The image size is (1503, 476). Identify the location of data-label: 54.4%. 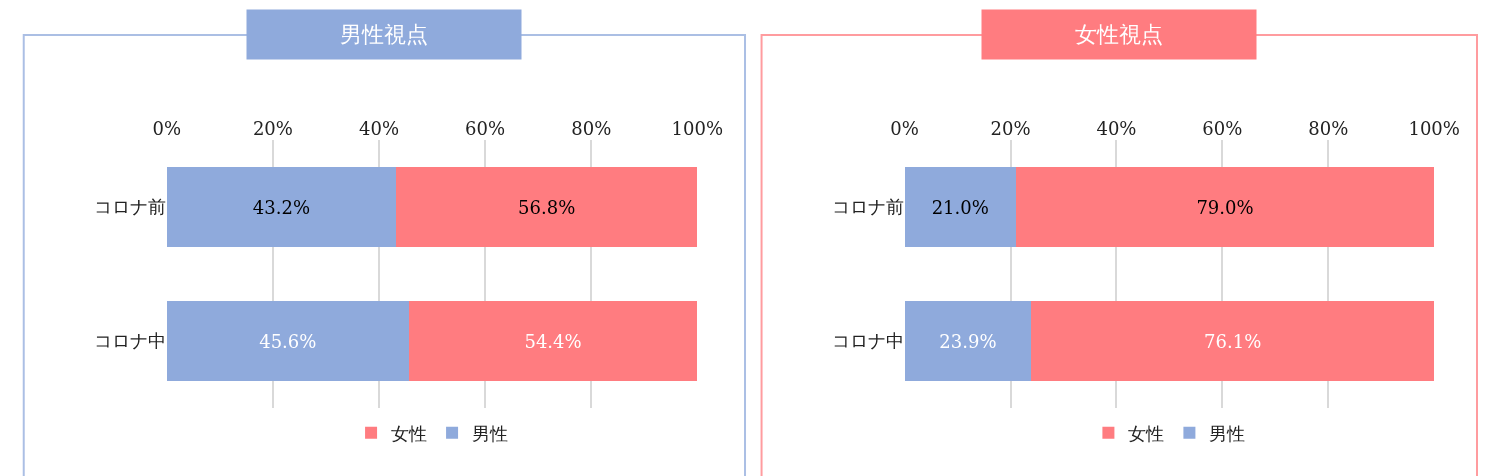
(553, 341).